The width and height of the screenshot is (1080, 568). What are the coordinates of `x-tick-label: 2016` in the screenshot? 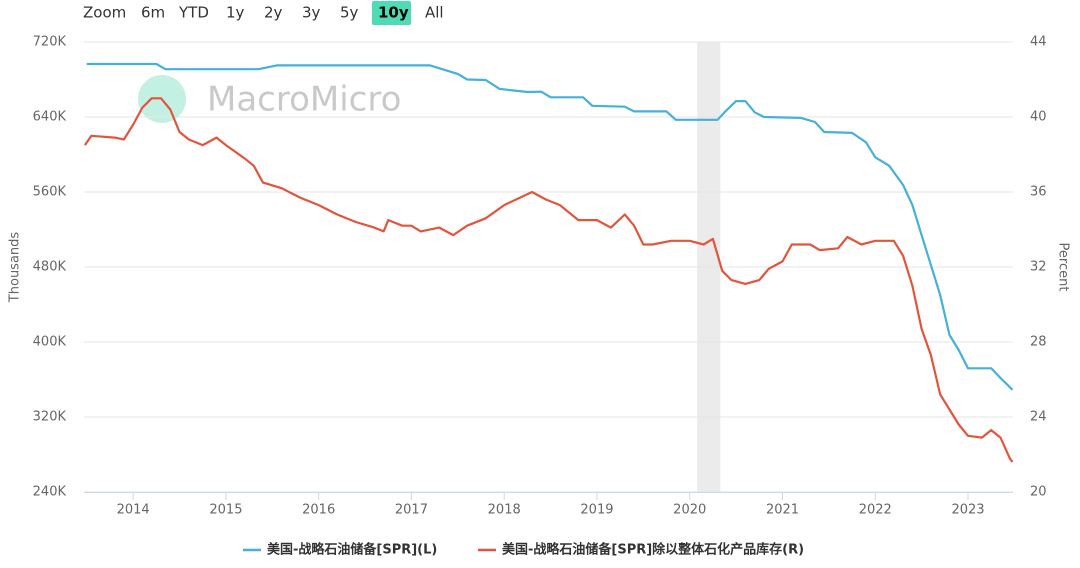 It's located at (318, 510).